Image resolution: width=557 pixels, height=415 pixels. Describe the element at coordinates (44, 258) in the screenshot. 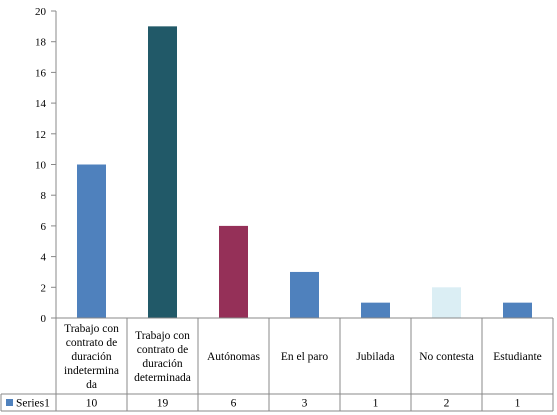

I see `y-tick-label: 4` at that location.